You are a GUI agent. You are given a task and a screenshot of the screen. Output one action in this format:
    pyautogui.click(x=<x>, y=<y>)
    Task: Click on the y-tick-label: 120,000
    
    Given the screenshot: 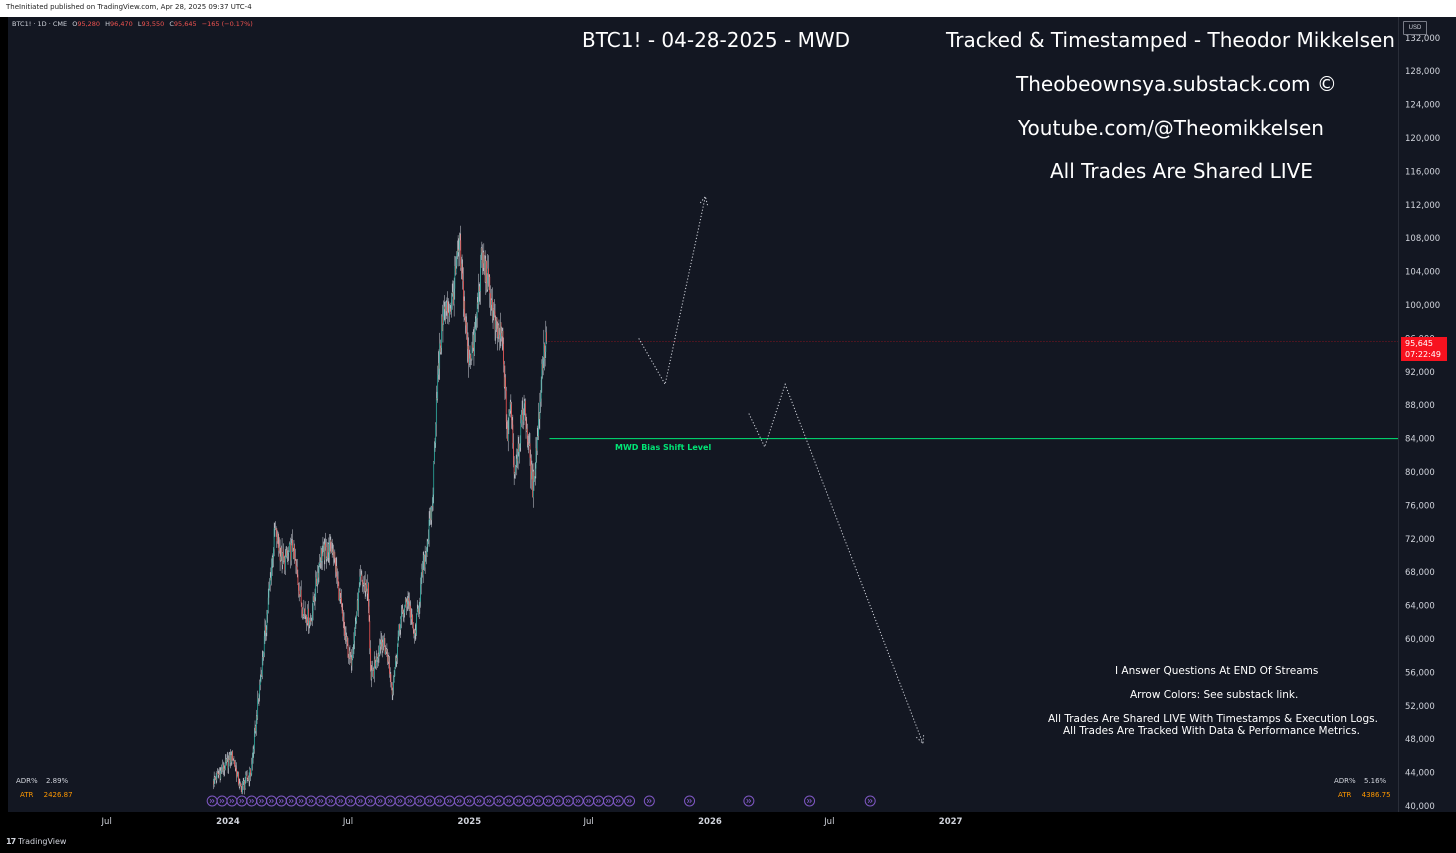 What is the action you would take?
    pyautogui.click(x=1422, y=139)
    